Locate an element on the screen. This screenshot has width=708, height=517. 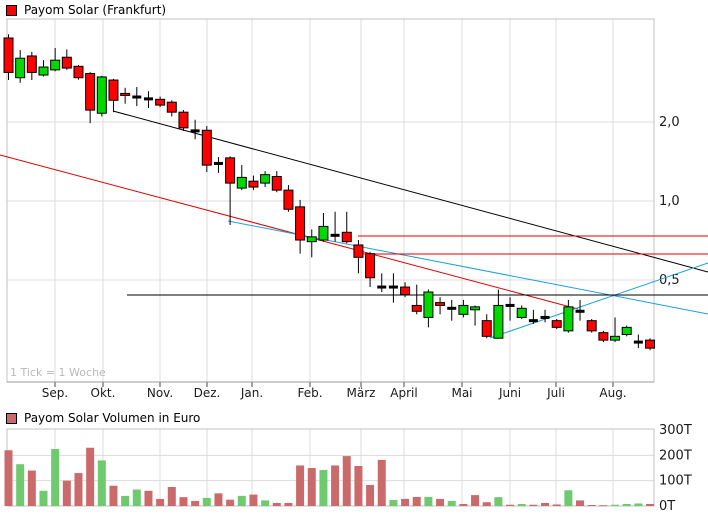
price-axis-label: 2,0 is located at coordinates (669, 122).